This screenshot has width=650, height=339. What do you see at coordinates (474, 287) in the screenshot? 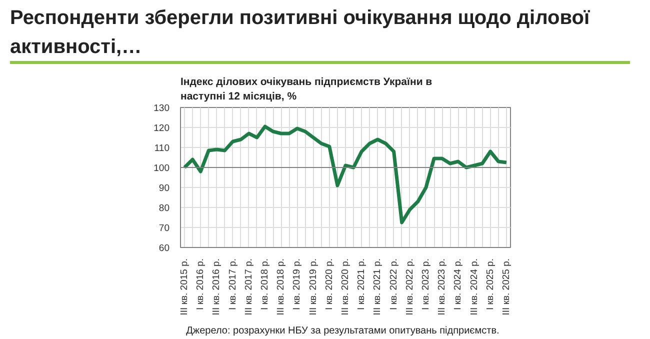
I see `x-tick-label: III кв. 2024 р.` at bounding box center [474, 287].